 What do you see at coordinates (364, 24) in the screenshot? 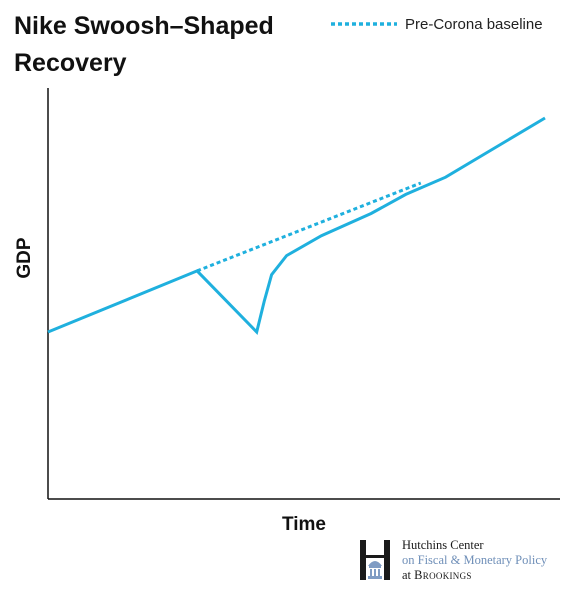
I see `legend-dotted-line-swatch` at bounding box center [364, 24].